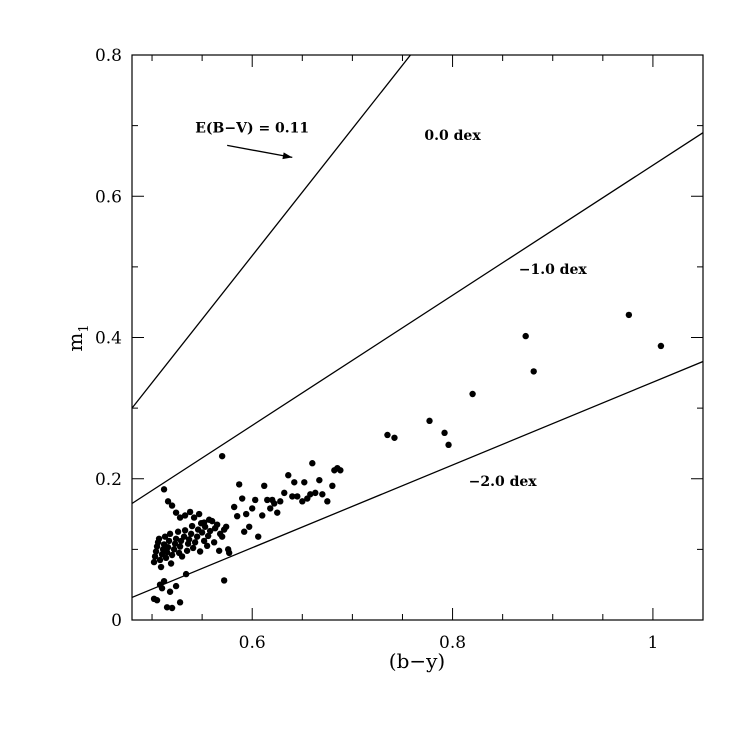 Image resolution: width=750 pixels, height=732 pixels. Describe the element at coordinates (417, 661) in the screenshot. I see `x-axis-title: (b−y)` at that location.